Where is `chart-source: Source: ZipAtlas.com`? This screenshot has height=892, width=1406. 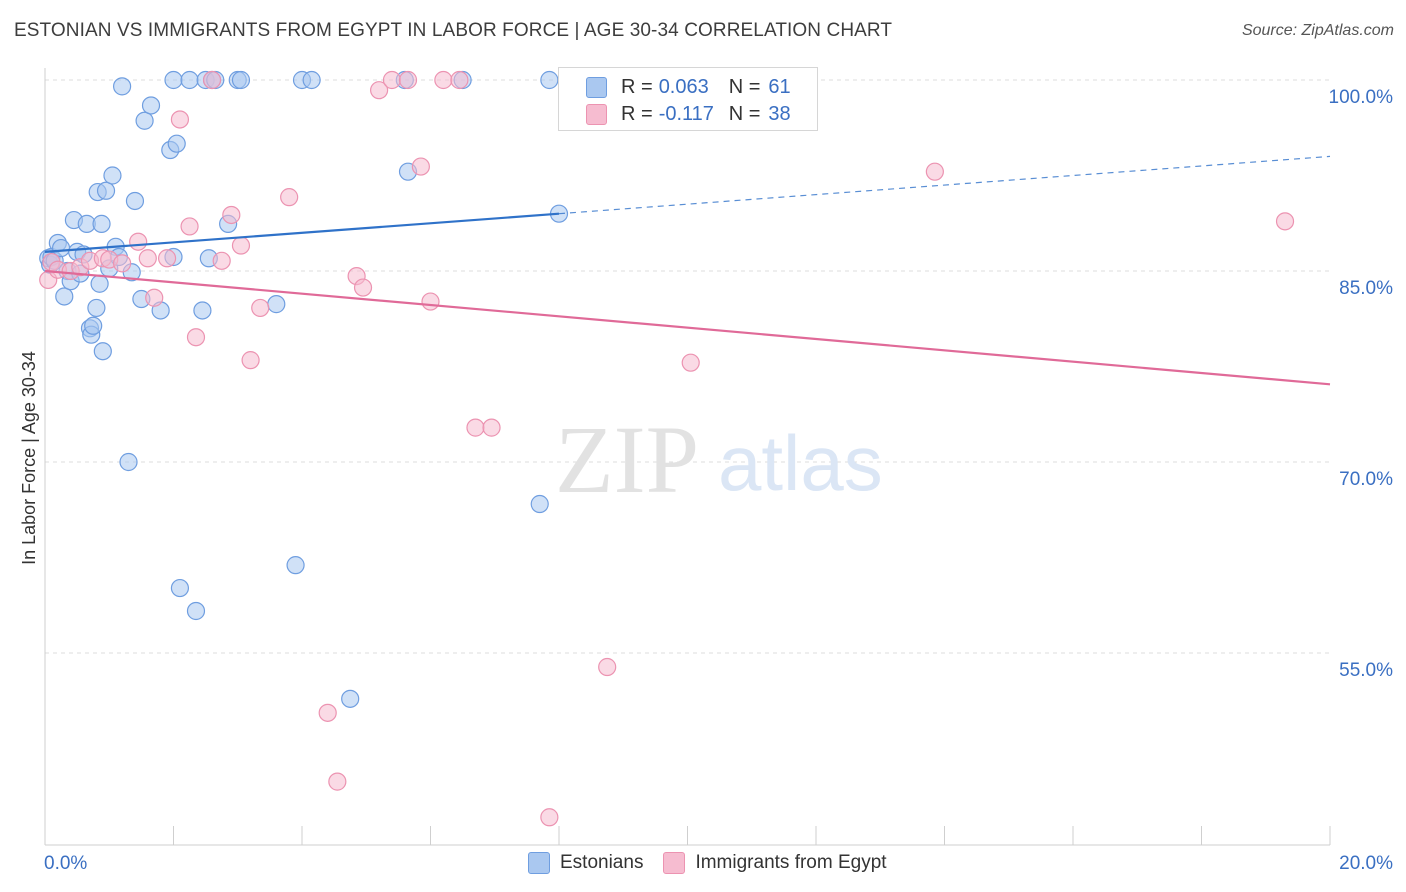 chart-source: Source: ZipAtlas.com is located at coordinates (1317, 30).